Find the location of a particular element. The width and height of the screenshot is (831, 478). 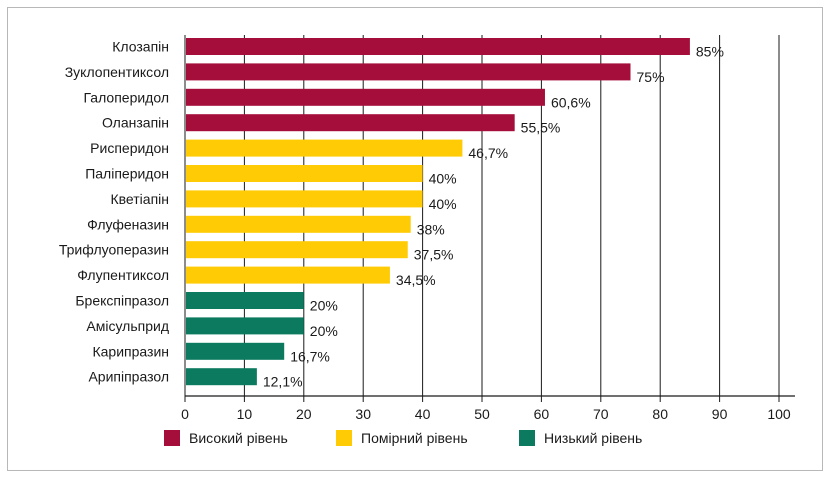

category-label: Паліперидон is located at coordinates (127, 174).